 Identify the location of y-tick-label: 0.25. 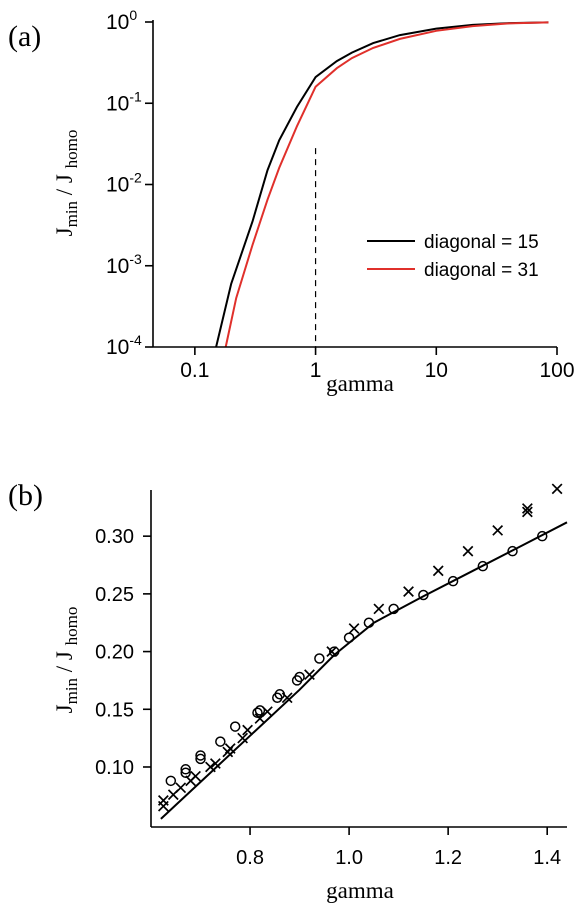
(114, 595).